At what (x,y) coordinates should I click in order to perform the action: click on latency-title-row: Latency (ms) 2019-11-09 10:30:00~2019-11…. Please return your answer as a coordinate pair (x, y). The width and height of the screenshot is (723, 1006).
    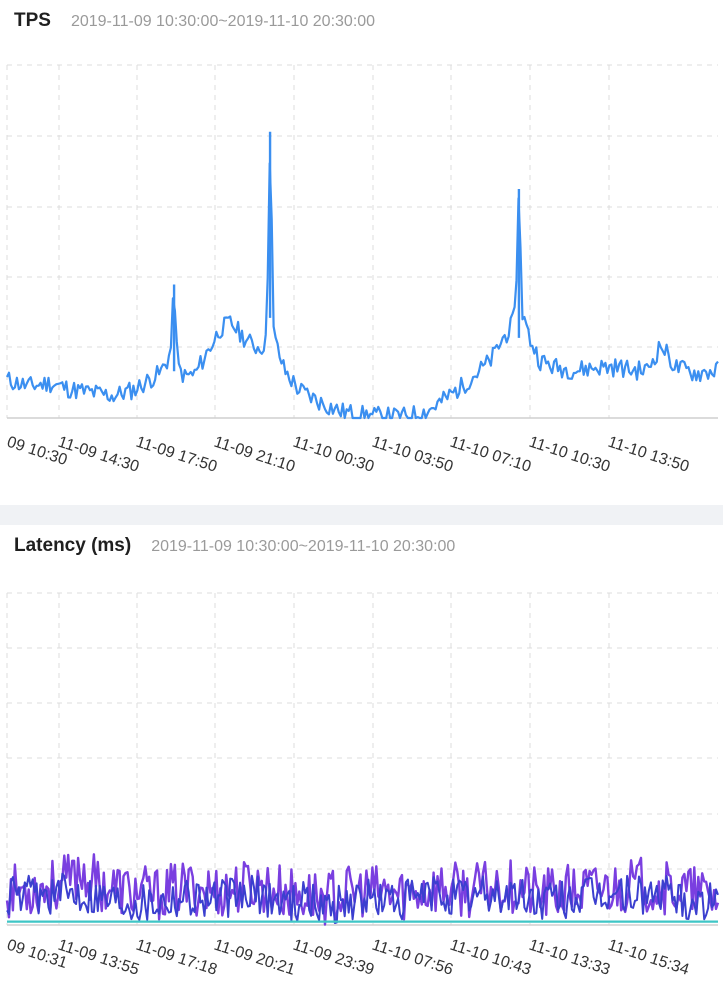
    Looking at the image, I should click on (234, 546).